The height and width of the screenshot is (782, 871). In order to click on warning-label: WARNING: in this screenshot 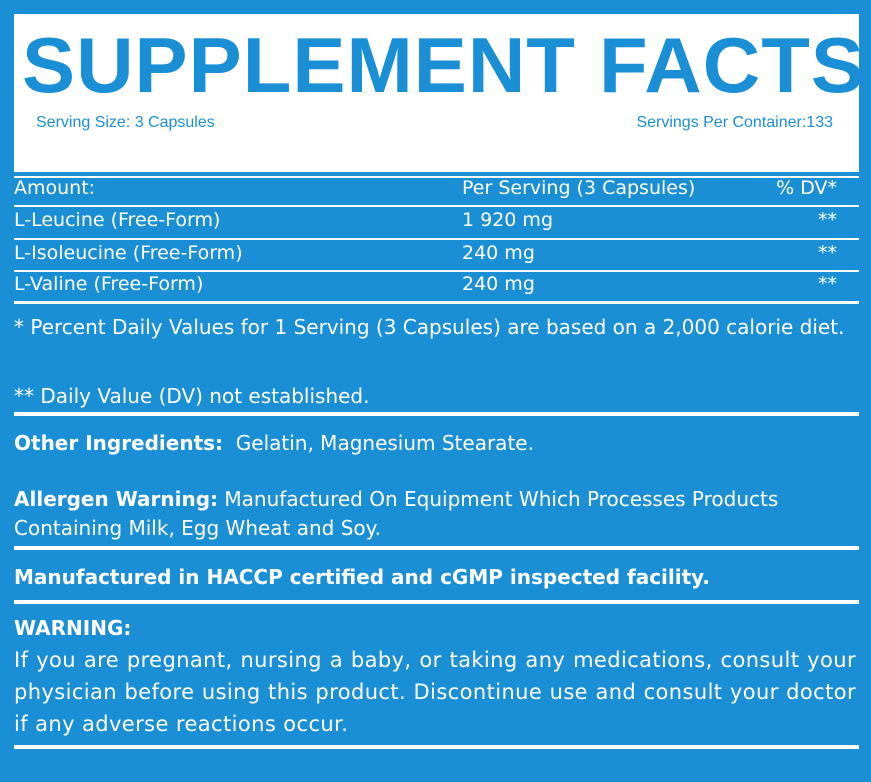, I will do `click(73, 628)`.